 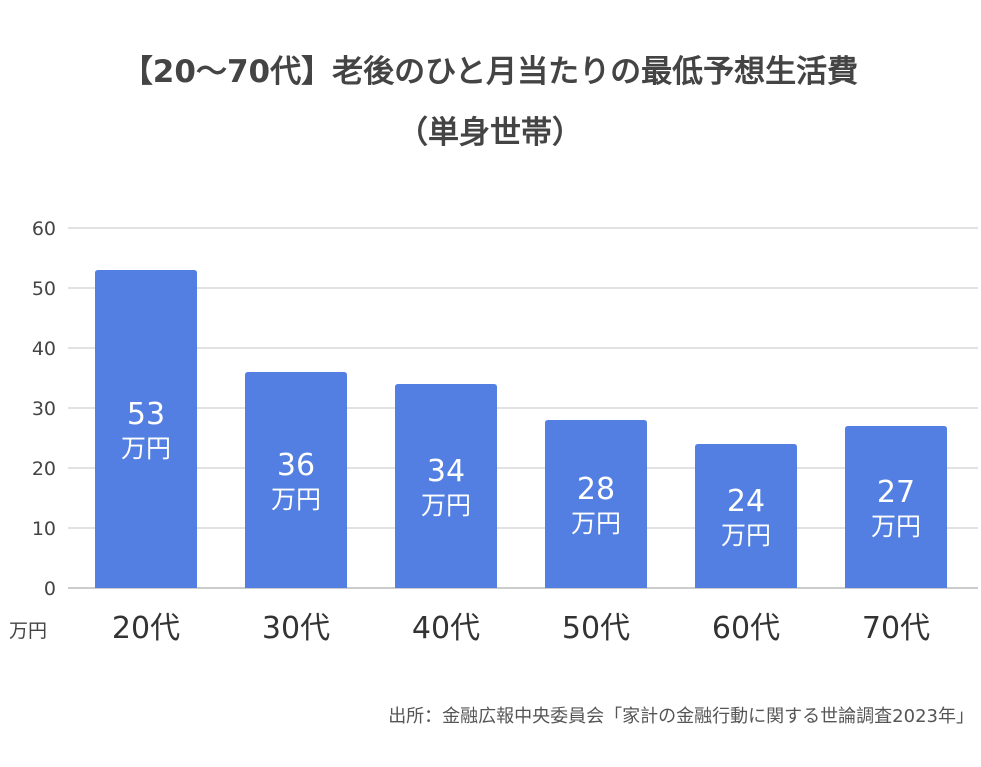 I want to click on bar-value-label: 28, so click(x=596, y=489).